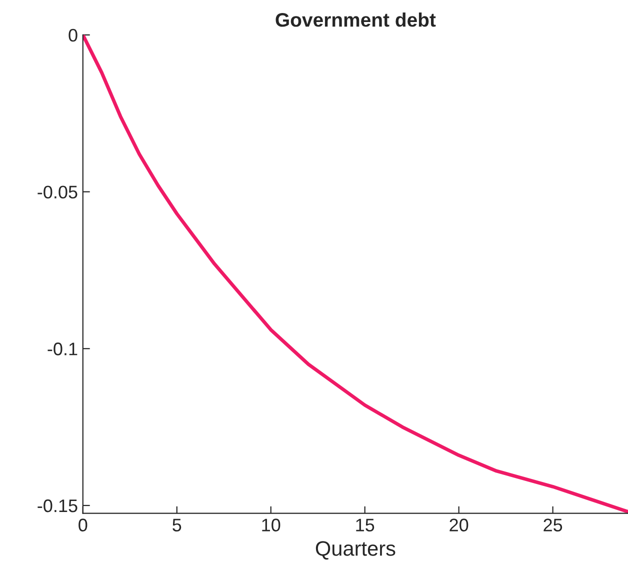  I want to click on y-tick-label: -0.05, so click(58, 192).